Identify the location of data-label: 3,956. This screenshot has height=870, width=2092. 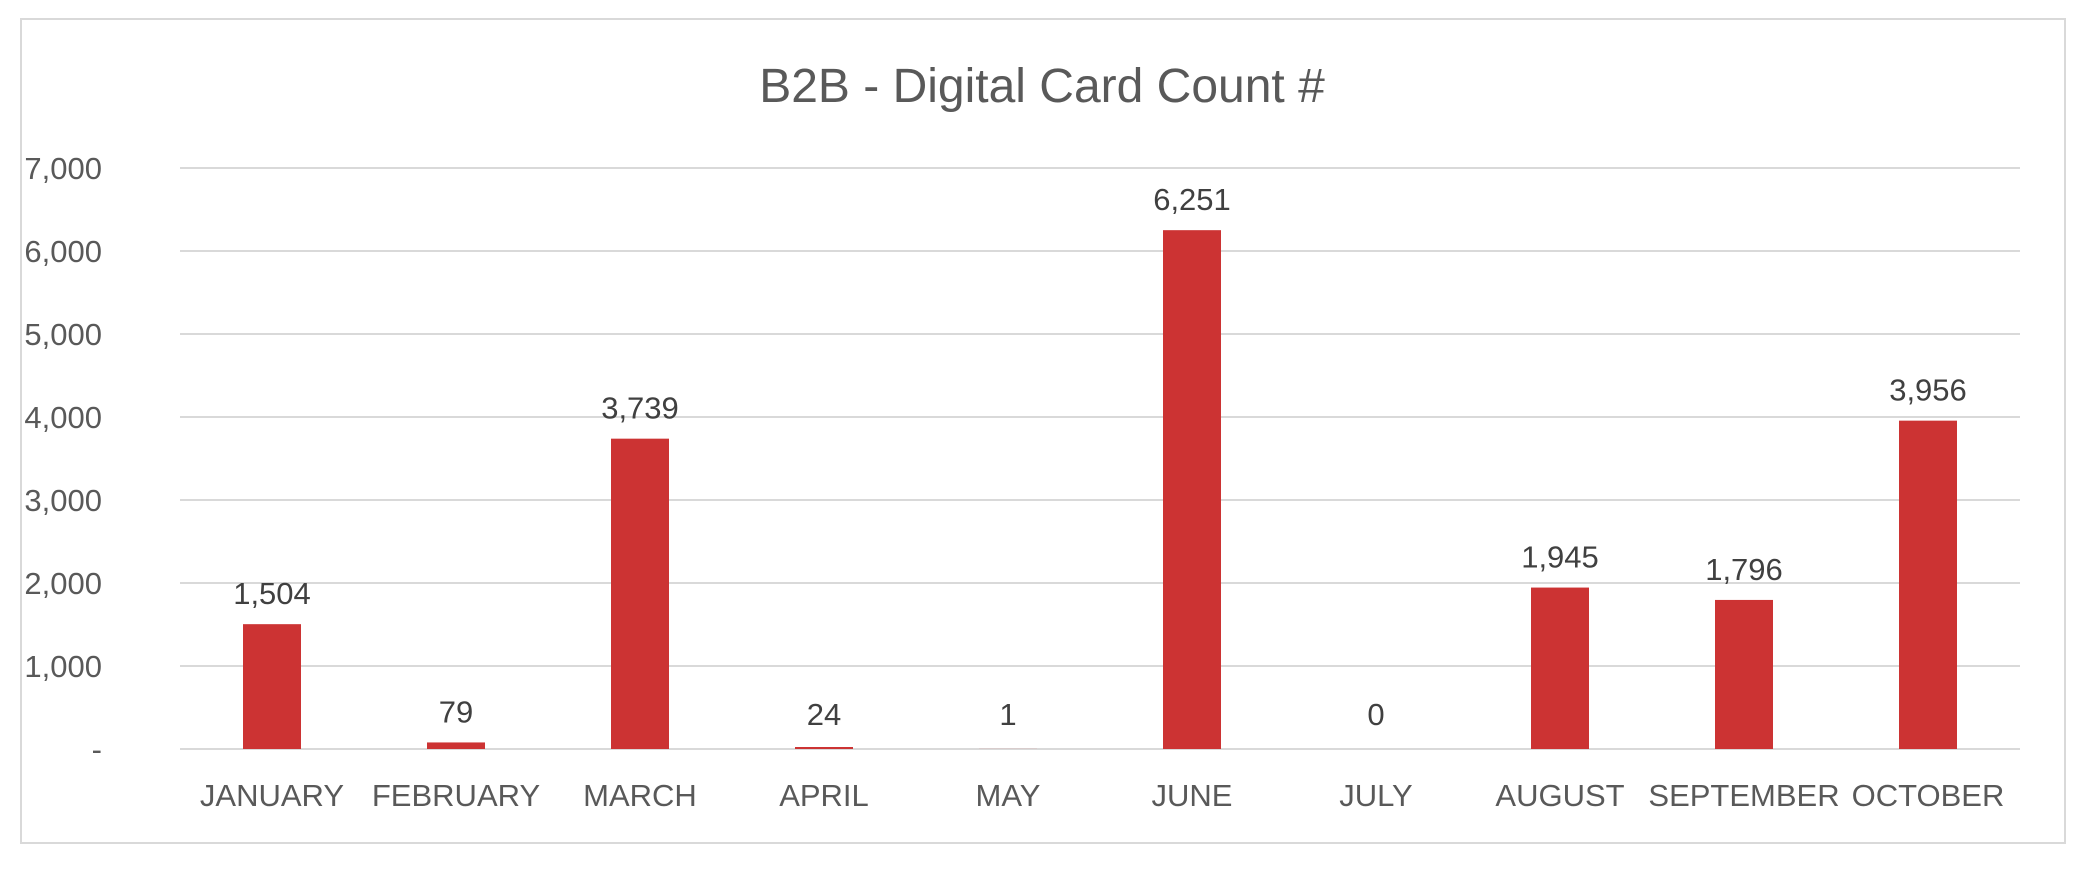
(1928, 390).